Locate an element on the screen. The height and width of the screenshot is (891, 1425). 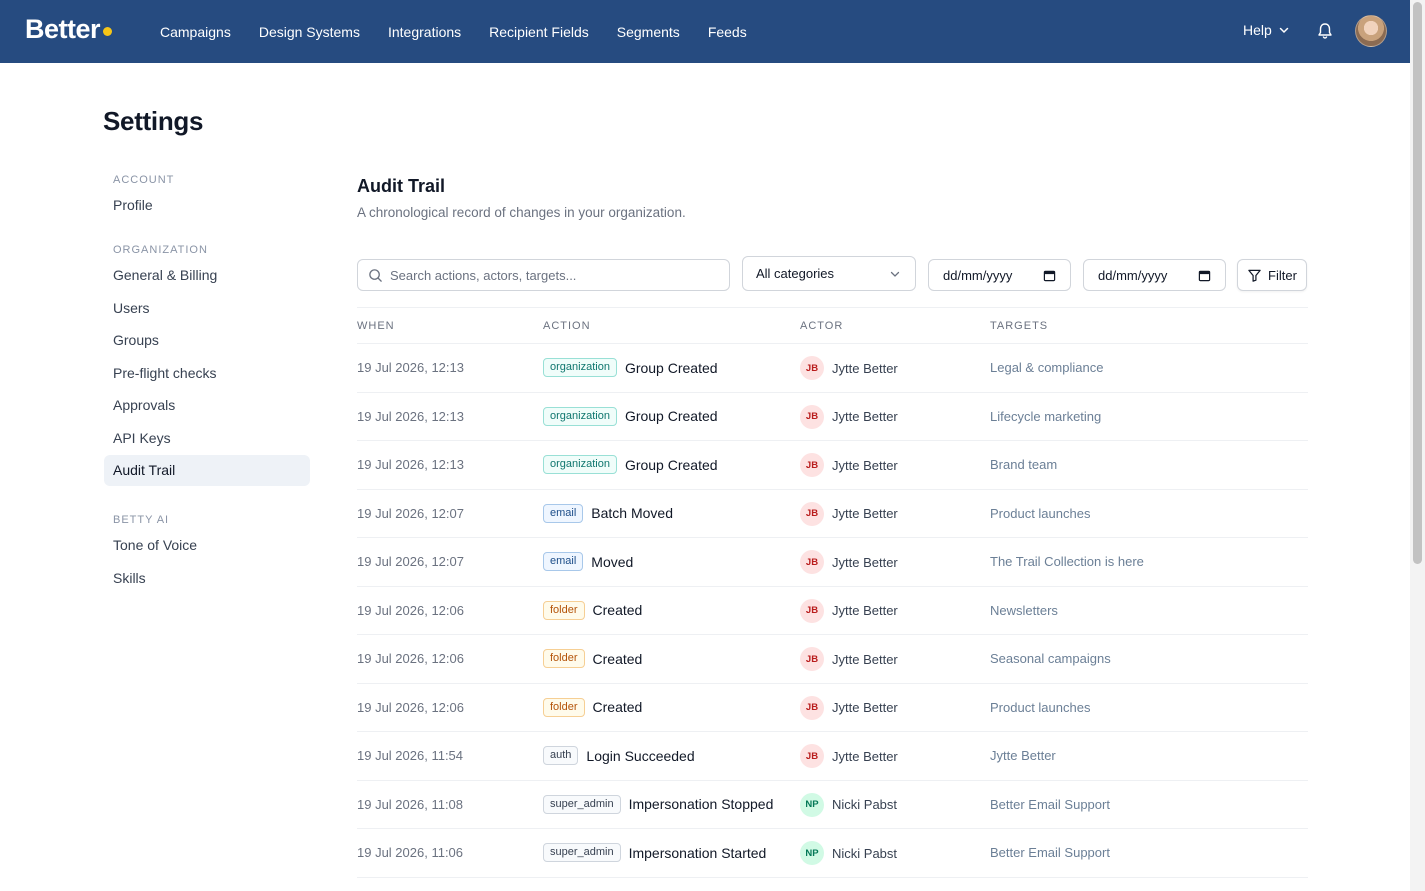
category-select: All categories is located at coordinates (829, 273).